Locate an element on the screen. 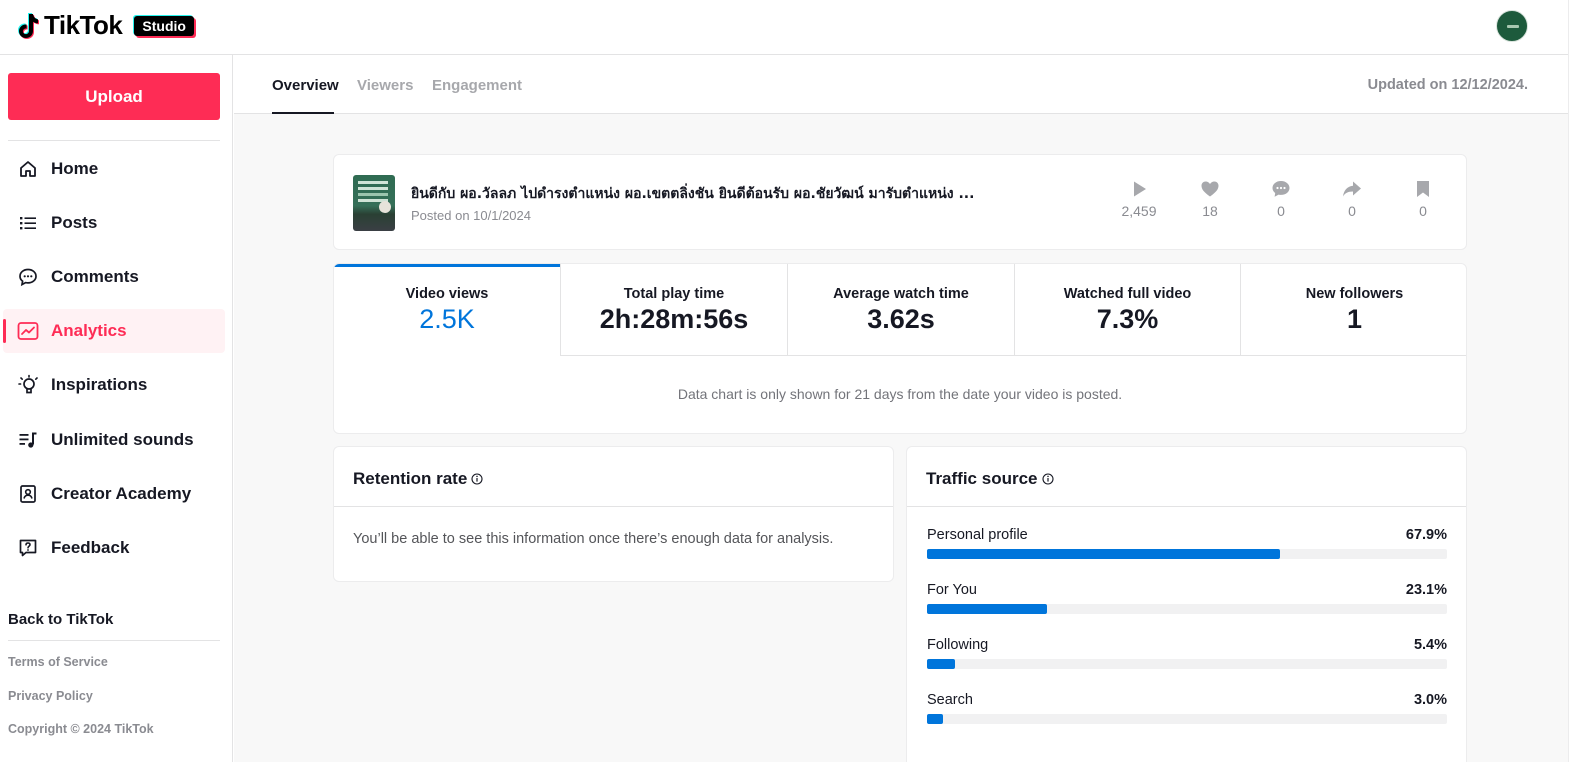 The image size is (1589, 762). retention-title: Retention rate is located at coordinates (418, 479).